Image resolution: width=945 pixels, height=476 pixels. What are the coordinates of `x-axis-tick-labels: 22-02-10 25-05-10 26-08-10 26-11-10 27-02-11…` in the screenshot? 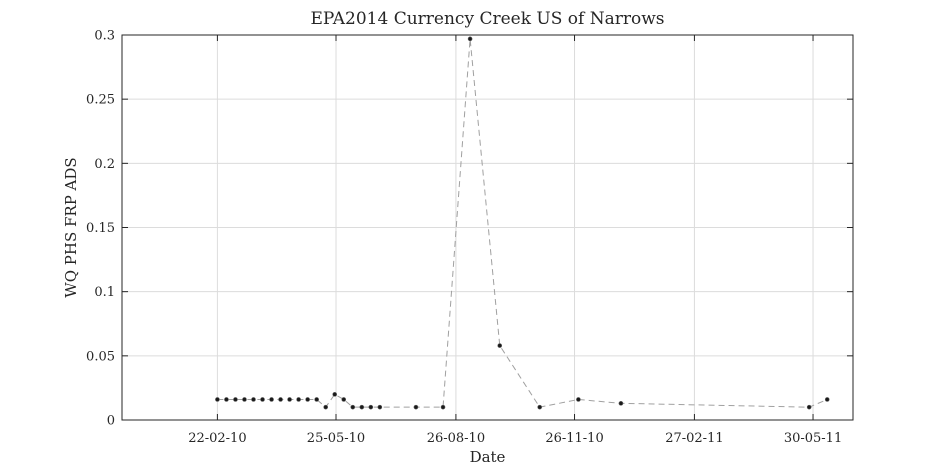 It's located at (515, 438).